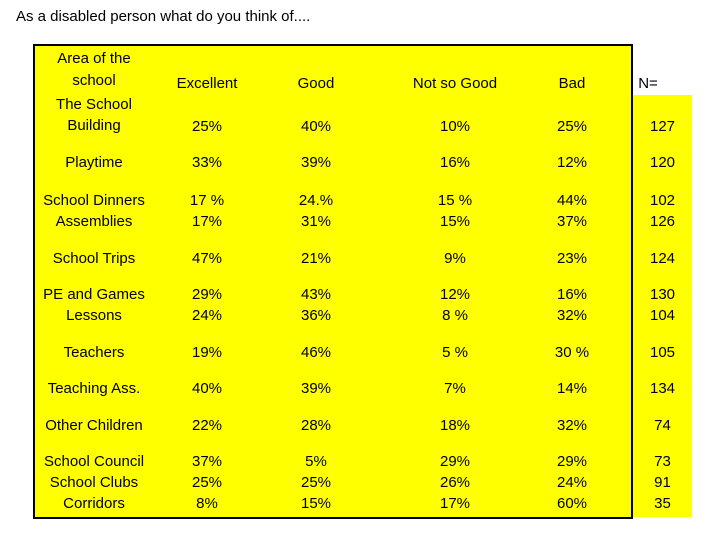  What do you see at coordinates (455, 425) in the screenshot?
I see `cell-line: 18%` at bounding box center [455, 425].